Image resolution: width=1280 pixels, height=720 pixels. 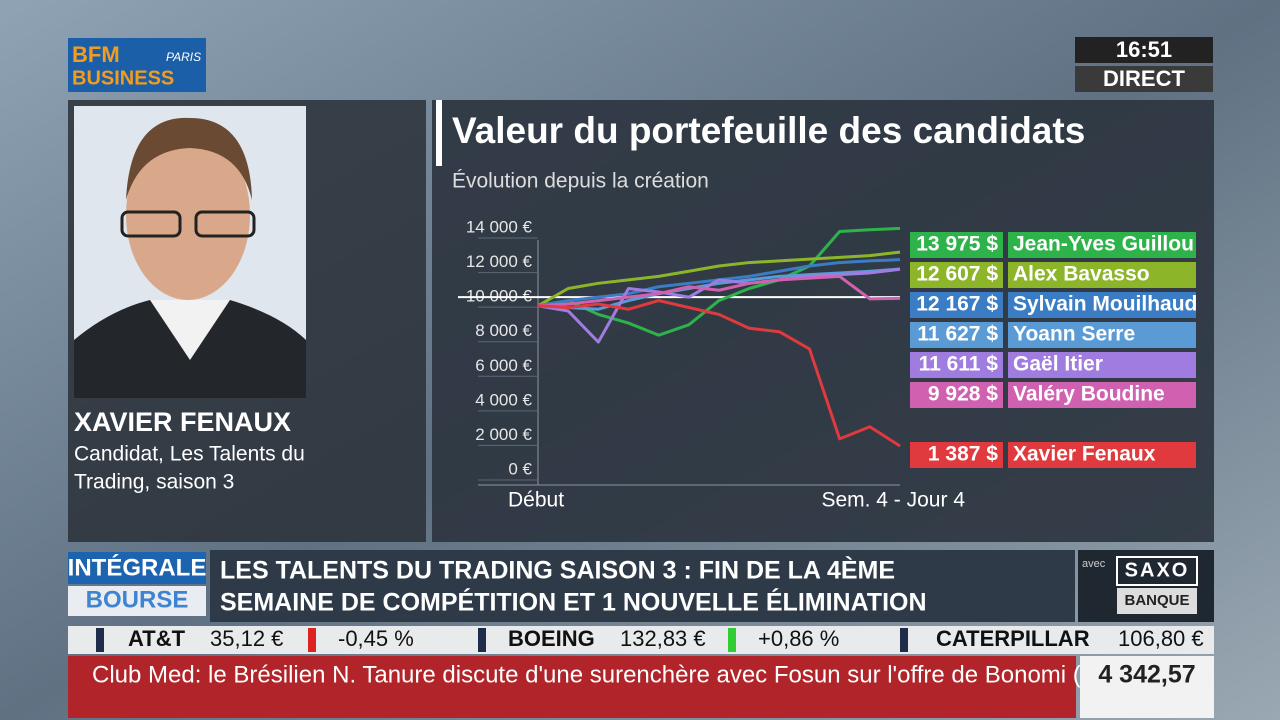 What do you see at coordinates (1146, 675) in the screenshot?
I see `index-value: 4 342,57` at bounding box center [1146, 675].